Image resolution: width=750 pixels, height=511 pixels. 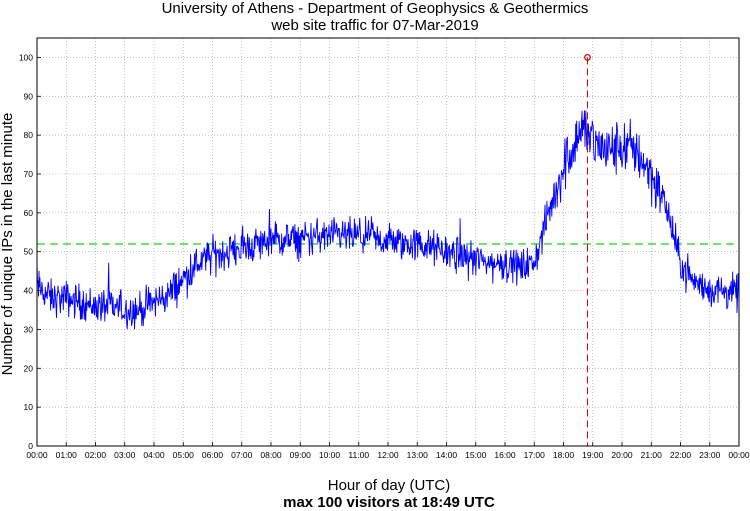 What do you see at coordinates (154, 455) in the screenshot?
I see `x-tick-label: 04:00` at bounding box center [154, 455].